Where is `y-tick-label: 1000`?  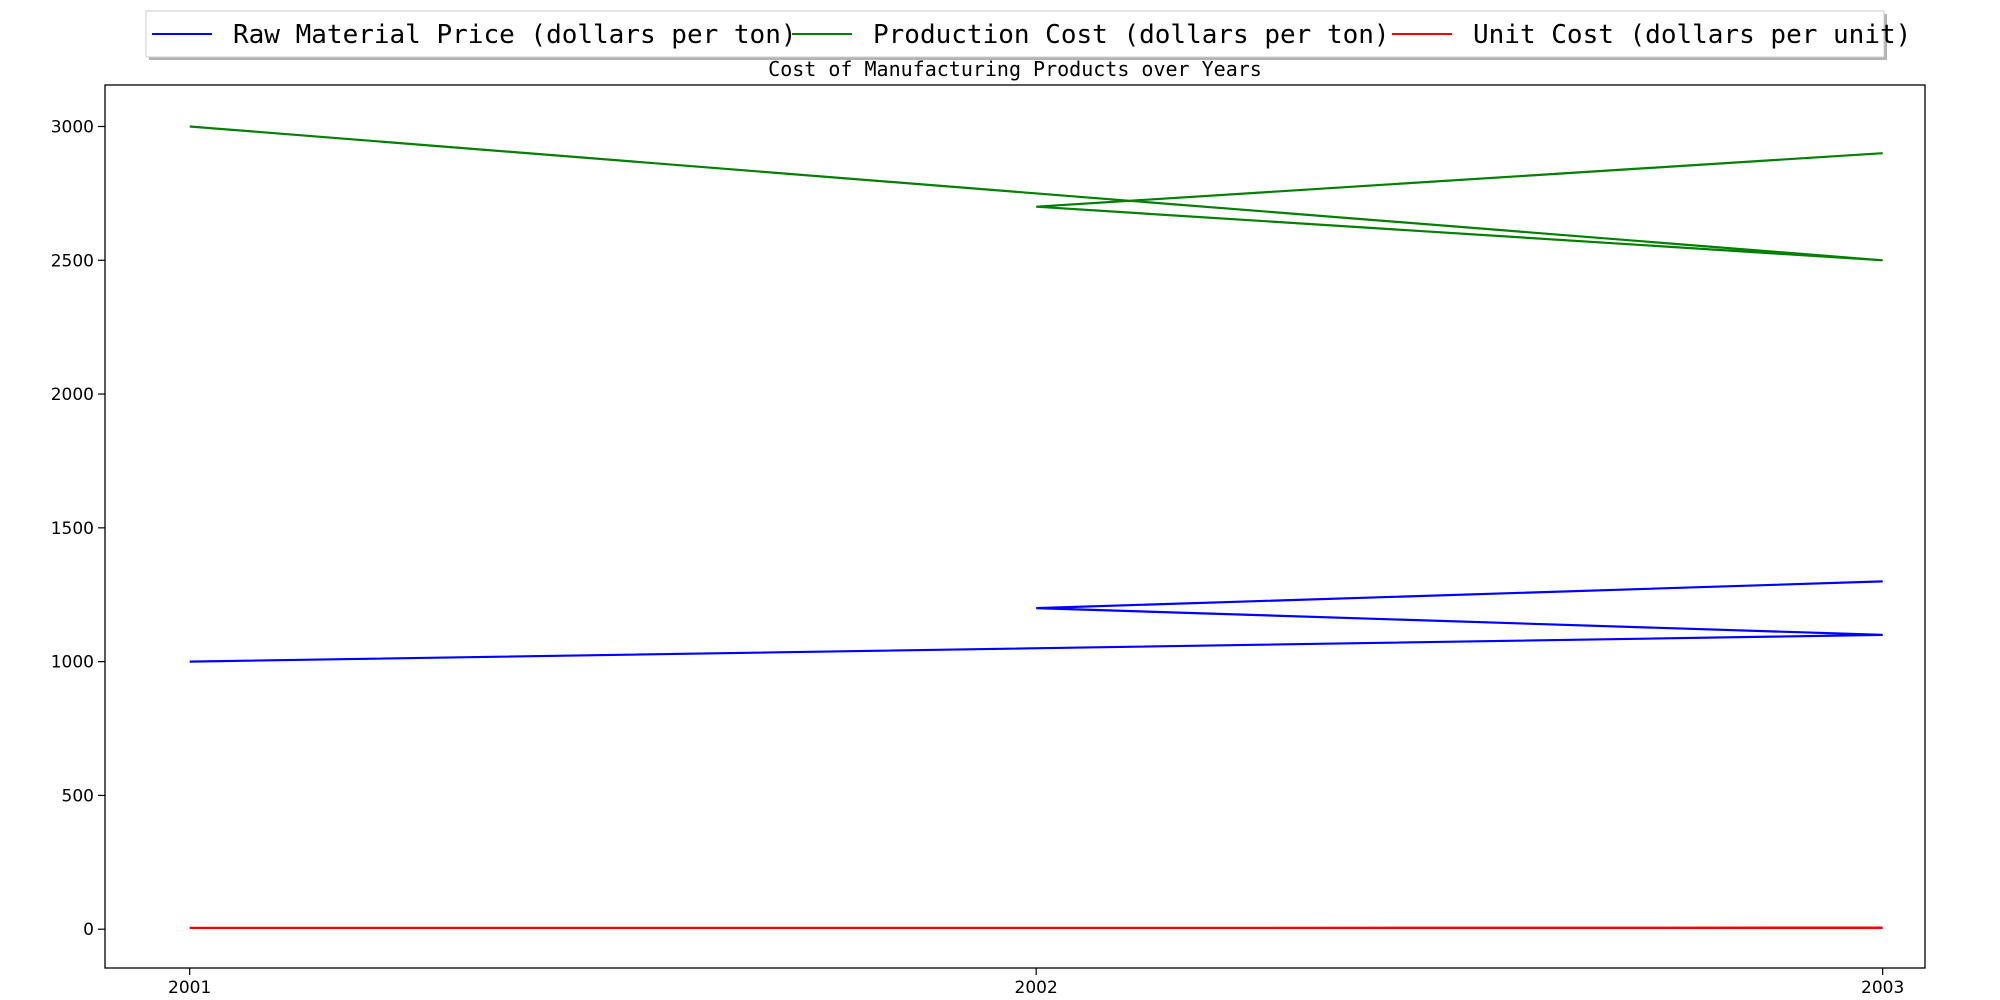 y-tick-label: 1000 is located at coordinates (72, 663).